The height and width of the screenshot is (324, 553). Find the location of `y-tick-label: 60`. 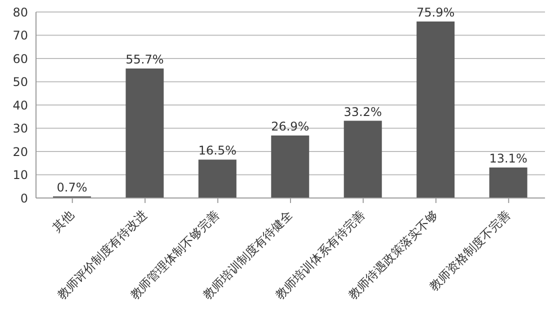

y-tick-label: 60 is located at coordinates (20, 59).